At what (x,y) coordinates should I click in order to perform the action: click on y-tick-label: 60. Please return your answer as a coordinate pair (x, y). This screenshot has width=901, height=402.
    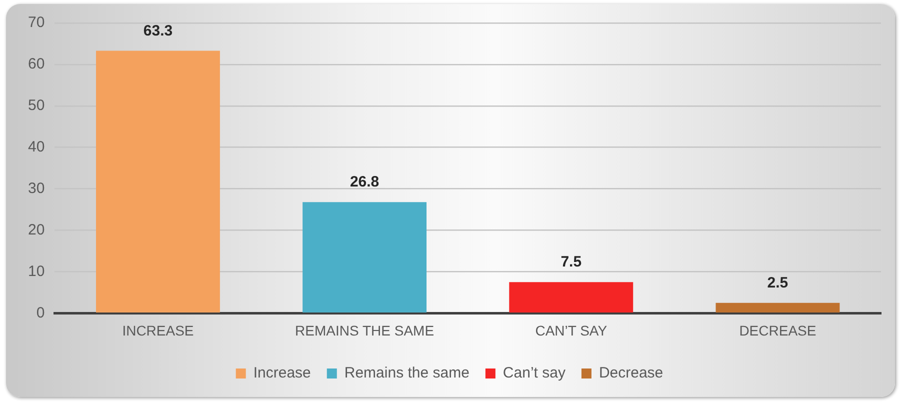
    Looking at the image, I should click on (36, 64).